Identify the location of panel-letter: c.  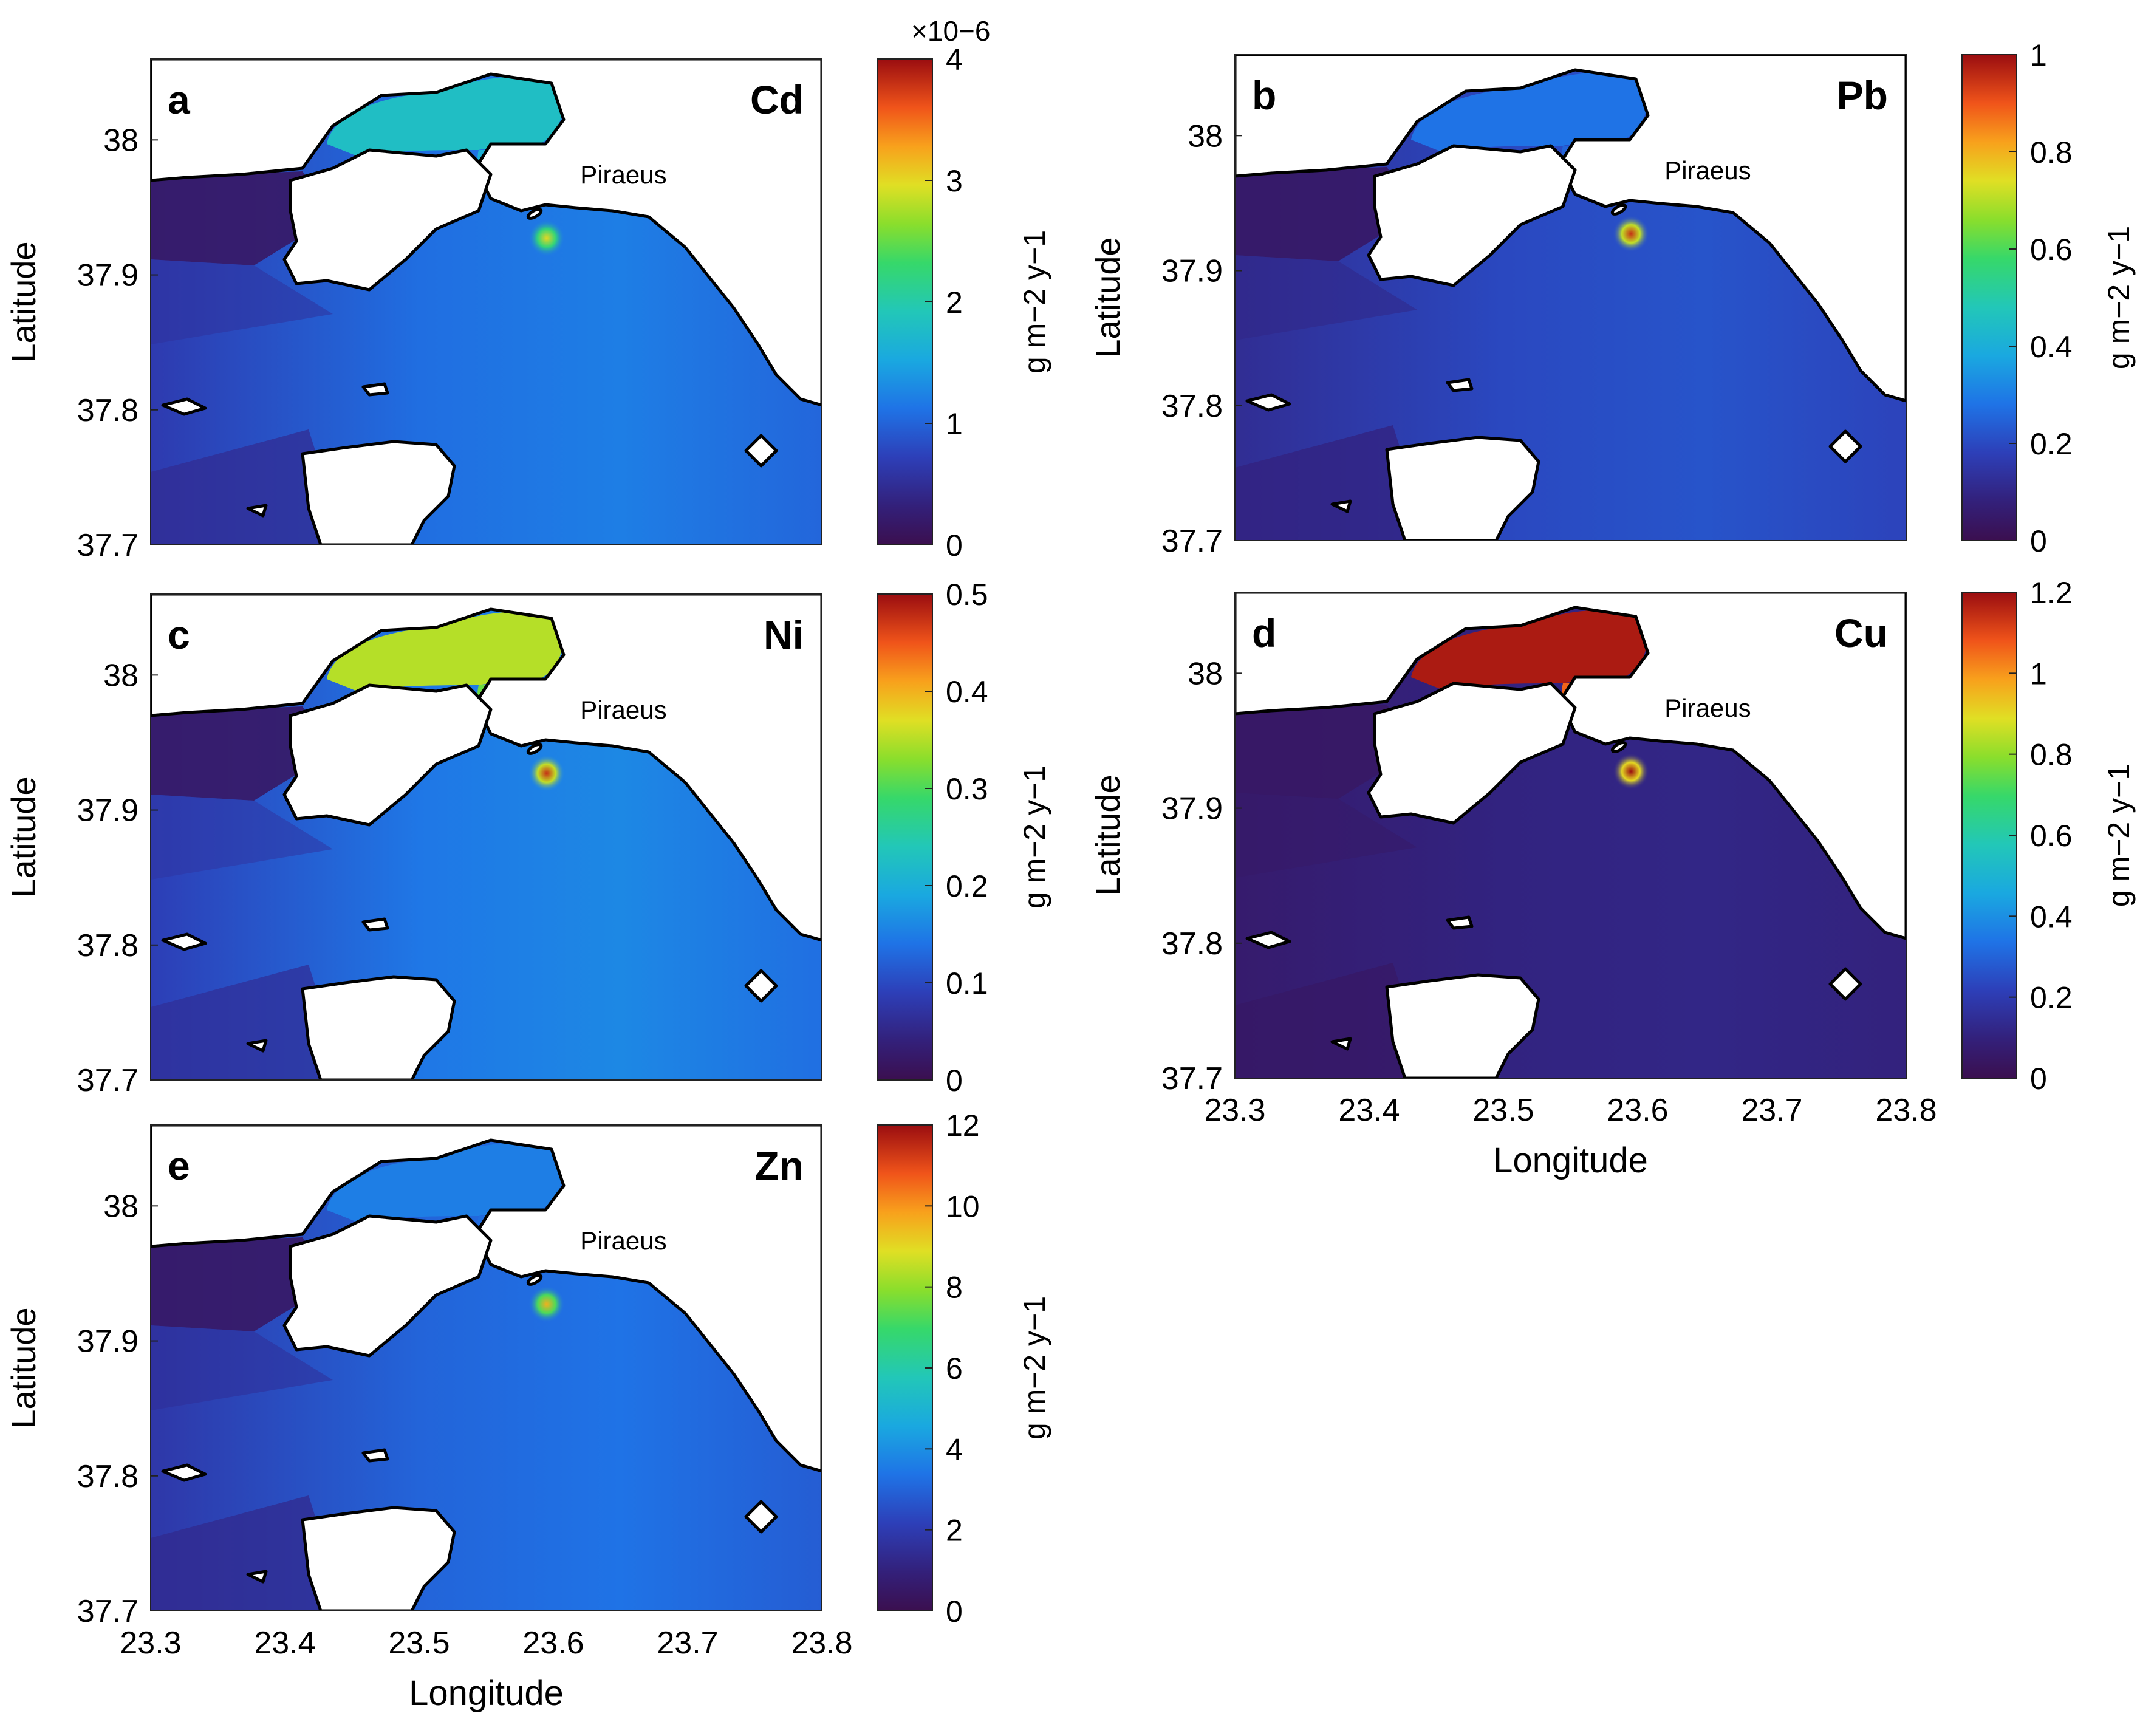
(179, 635).